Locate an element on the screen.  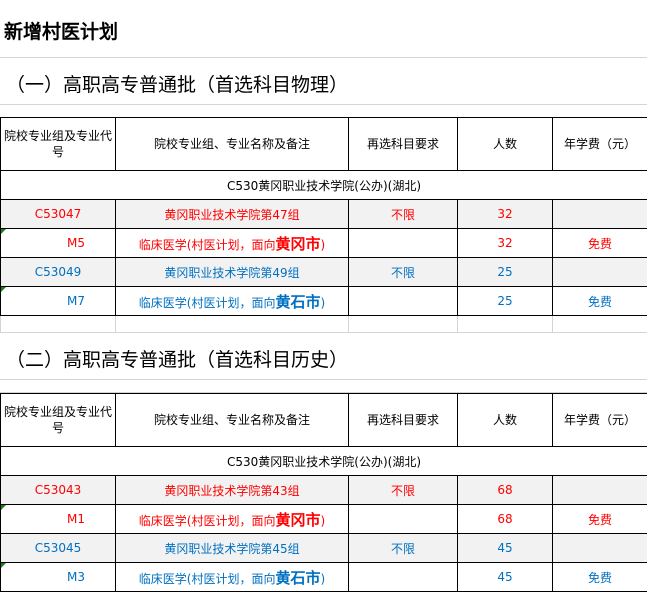
major-row: M5 临床医学(村医计划，面向黄冈市) 32 免费 is located at coordinates (323, 243).